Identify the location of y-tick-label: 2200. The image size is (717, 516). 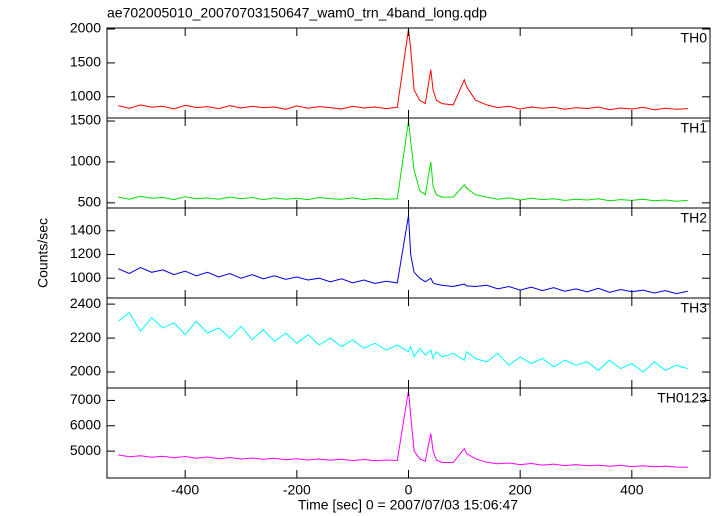
(85, 337).